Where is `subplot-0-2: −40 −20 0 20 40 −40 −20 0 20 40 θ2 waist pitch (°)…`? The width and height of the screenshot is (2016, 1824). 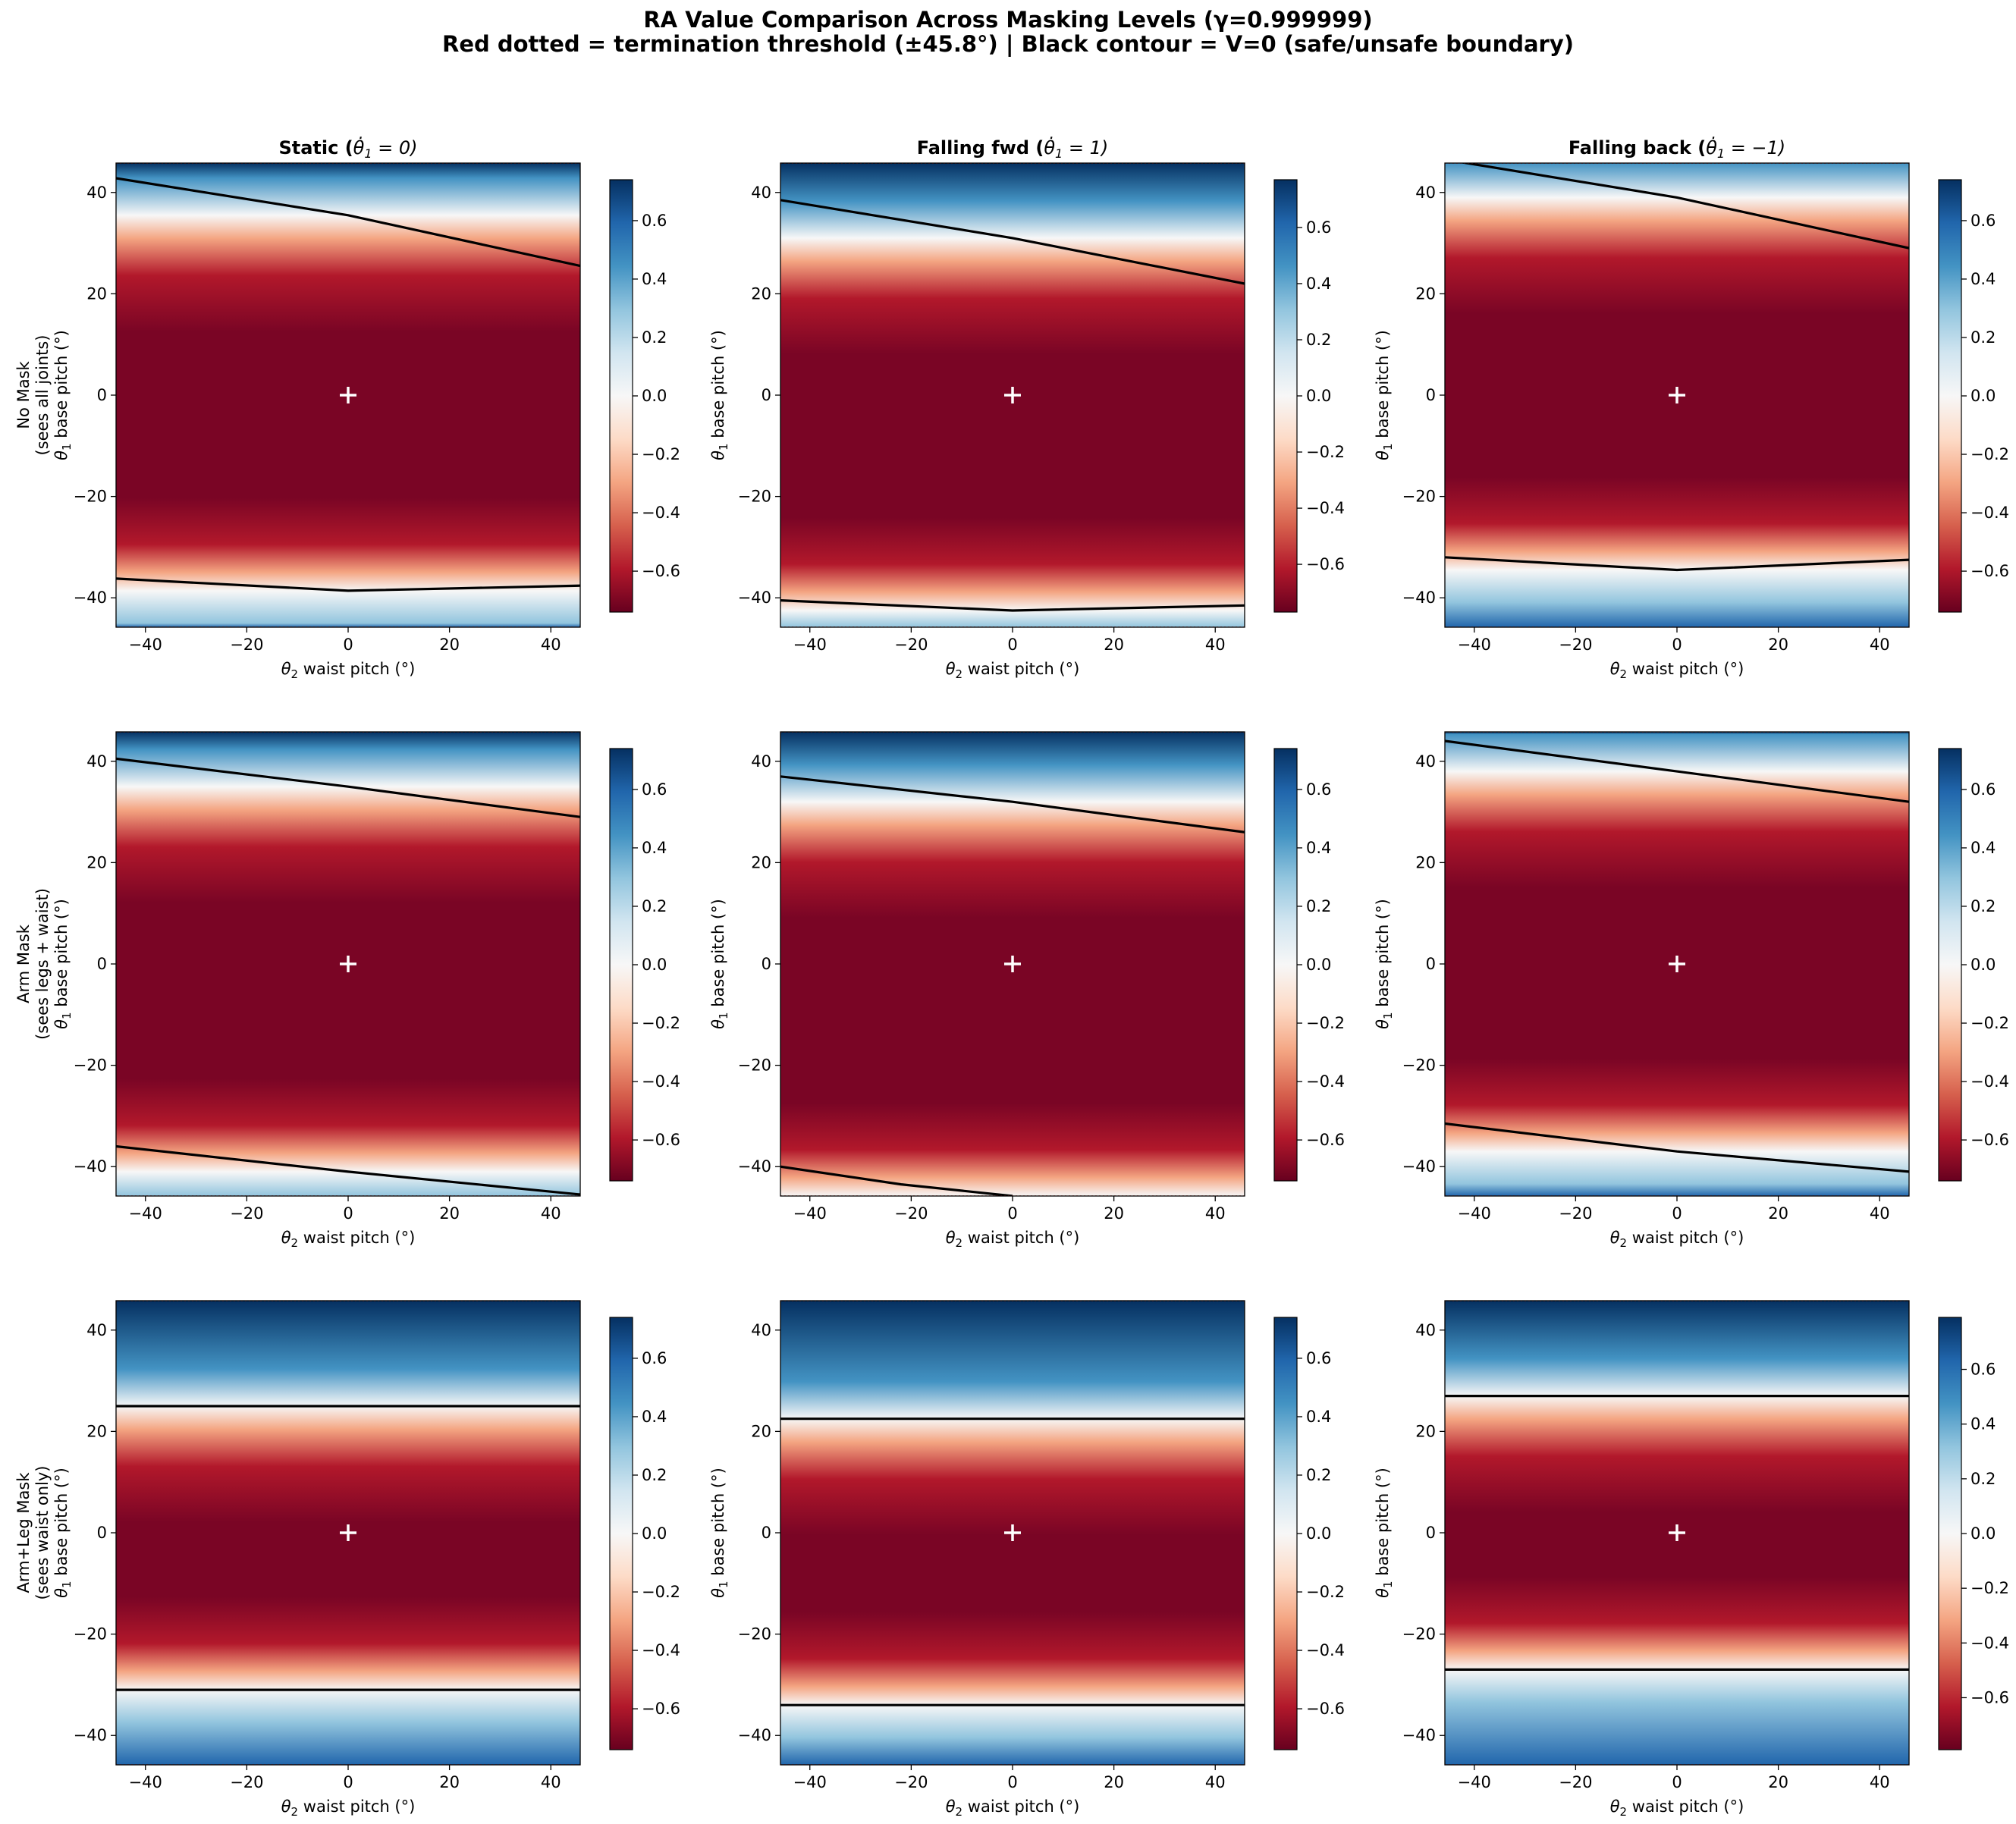
subplot-0-2: −40 −20 0 20 40 −40 −20 0 20 40 θ2 waist pitch (°)… is located at coordinates (1691, 409).